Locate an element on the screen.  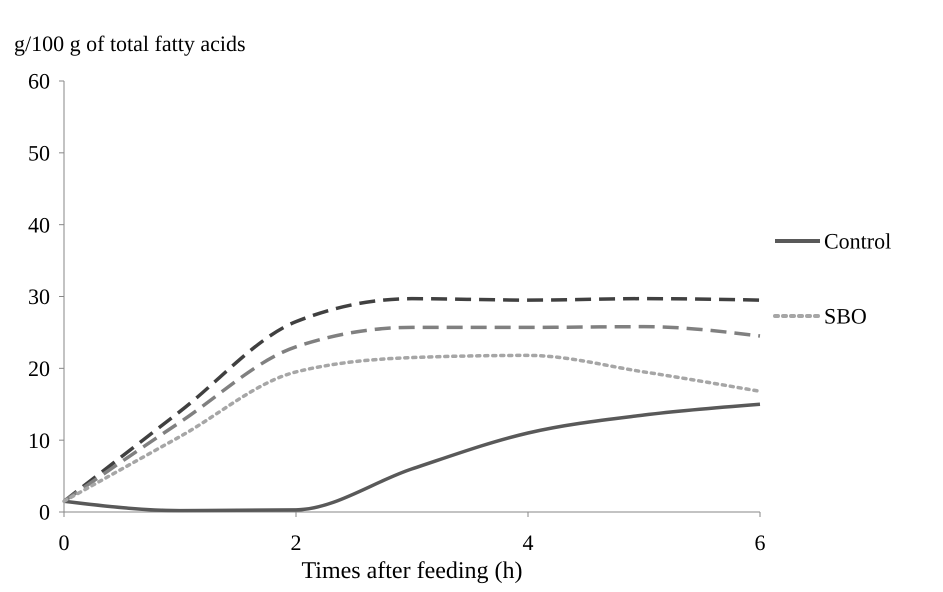
legend-label: SBO is located at coordinates (845, 316).